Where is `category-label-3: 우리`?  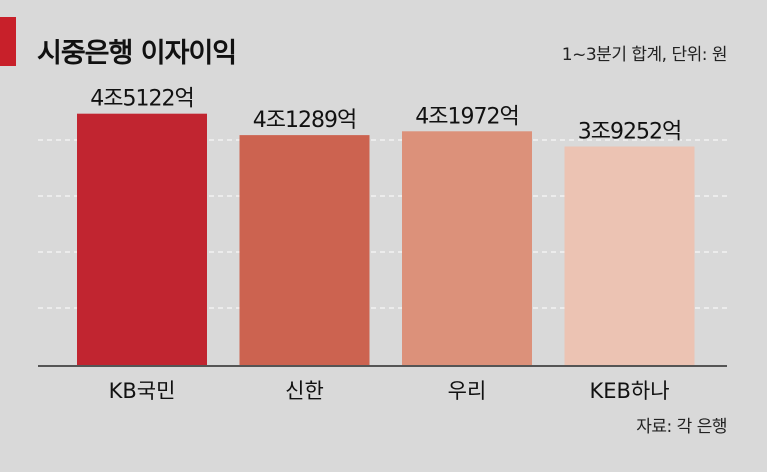 category-label-3: 우리 is located at coordinates (467, 391).